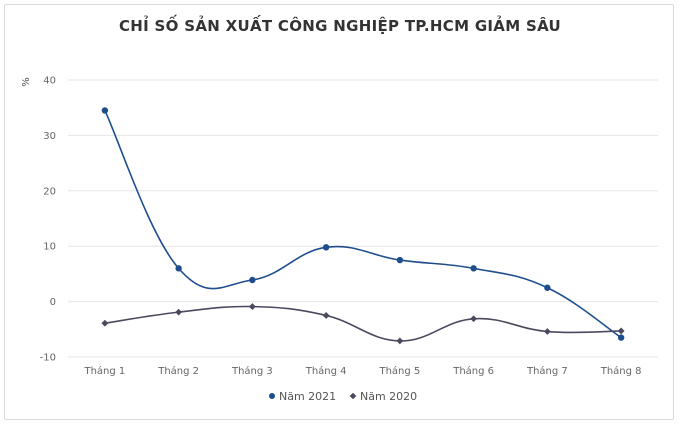  Describe the element at coordinates (53, 302) in the screenshot. I see `y-tick-label: 0` at that location.